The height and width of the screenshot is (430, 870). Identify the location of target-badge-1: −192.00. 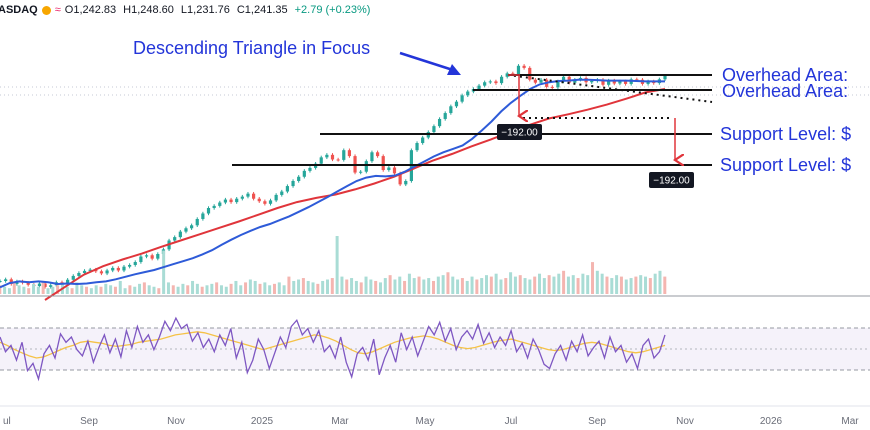
(519, 132).